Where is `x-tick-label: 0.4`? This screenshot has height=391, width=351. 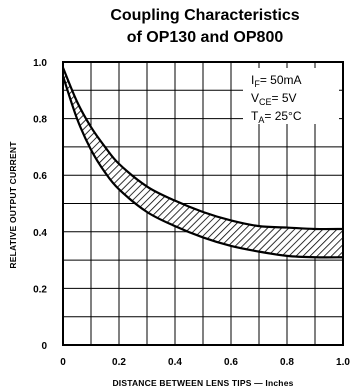 x-tick-label: 0.4 is located at coordinates (175, 362).